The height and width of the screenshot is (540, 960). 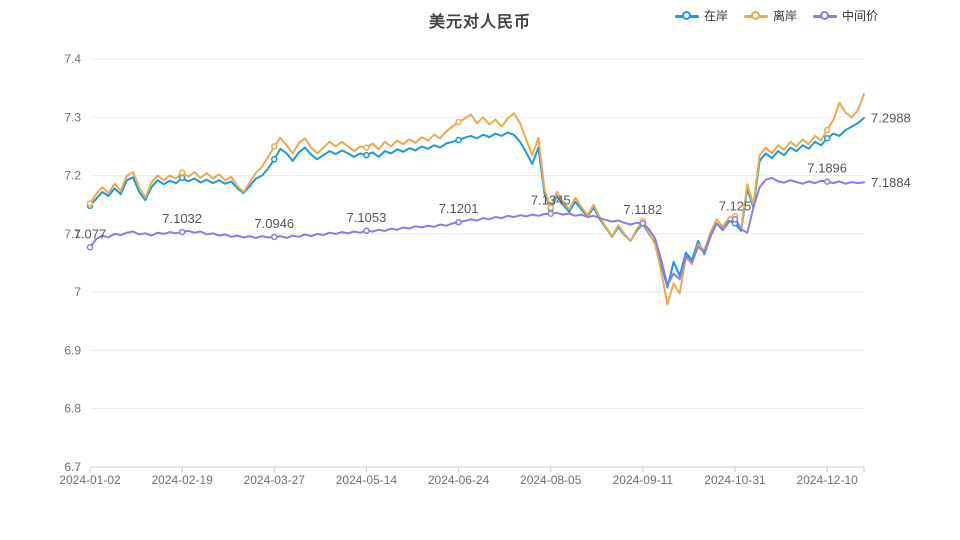 What do you see at coordinates (72, 59) in the screenshot?
I see `y-axis-tick-label: 7.4` at bounding box center [72, 59].